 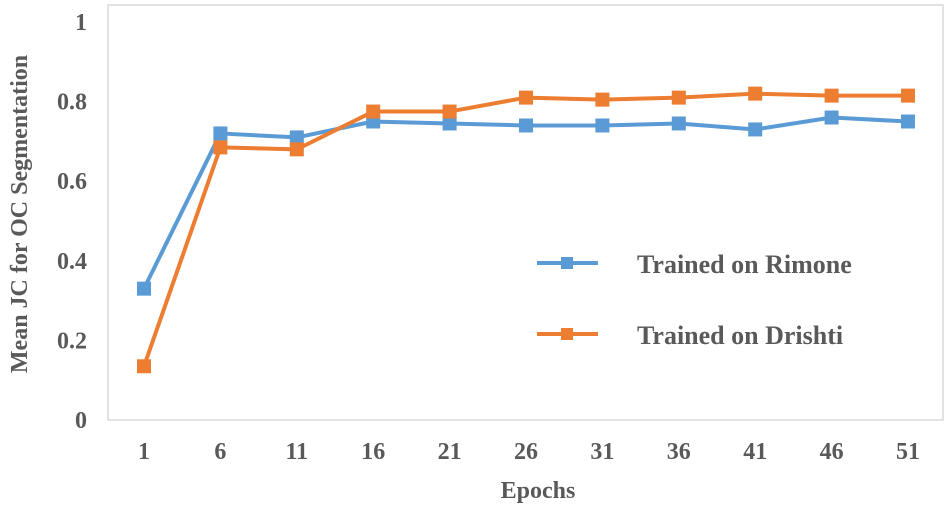 What do you see at coordinates (538, 491) in the screenshot?
I see `x-axis-title: Epochs` at bounding box center [538, 491].